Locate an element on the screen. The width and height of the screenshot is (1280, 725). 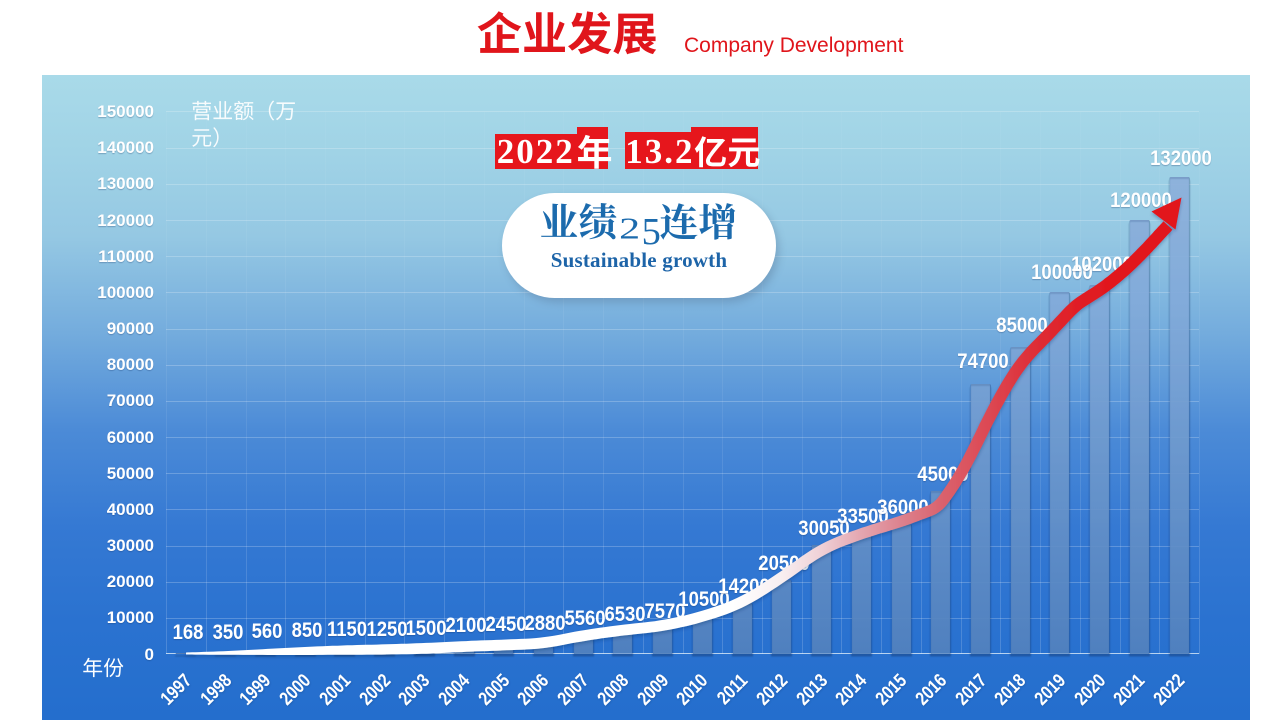
svg-text: 5 is located at coordinates (651, 232).